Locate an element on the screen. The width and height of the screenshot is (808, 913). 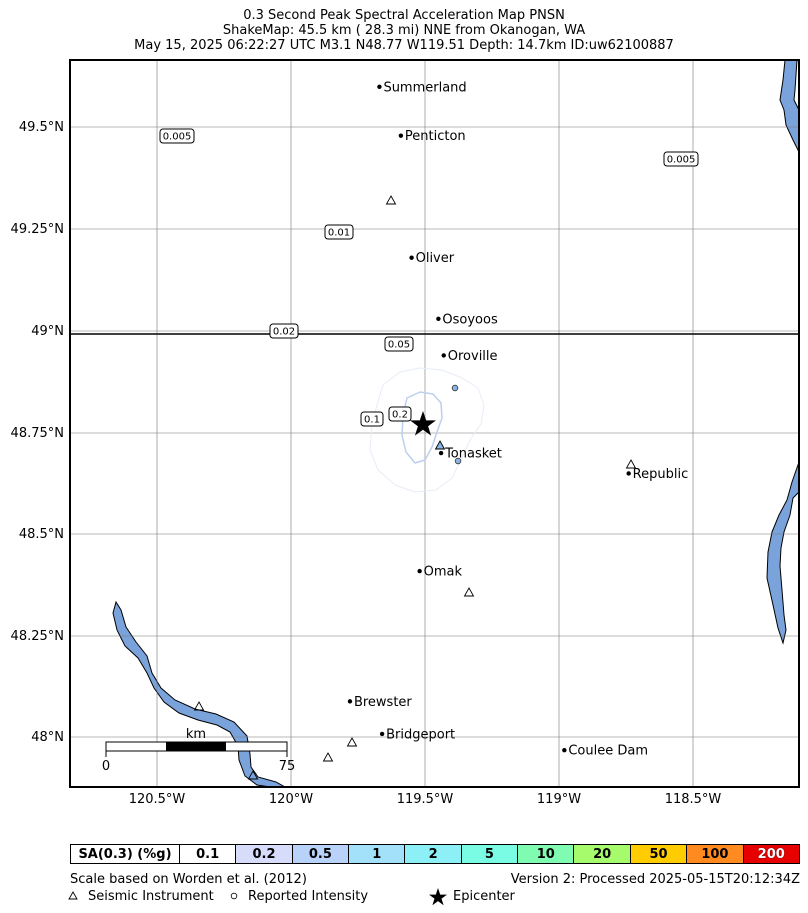
city-label: Osoyoos is located at coordinates (470, 319).